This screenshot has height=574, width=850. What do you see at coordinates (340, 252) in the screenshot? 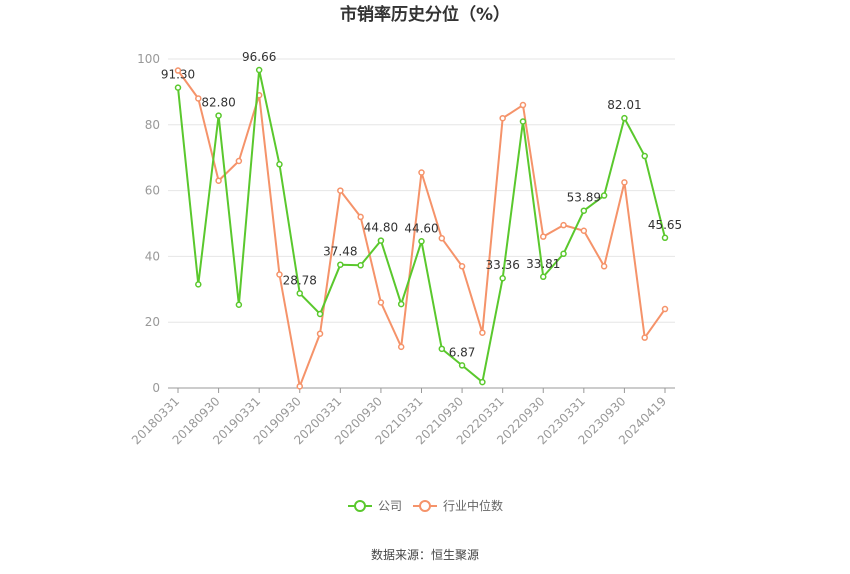
I see `data-label: 37.48` at bounding box center [340, 252].